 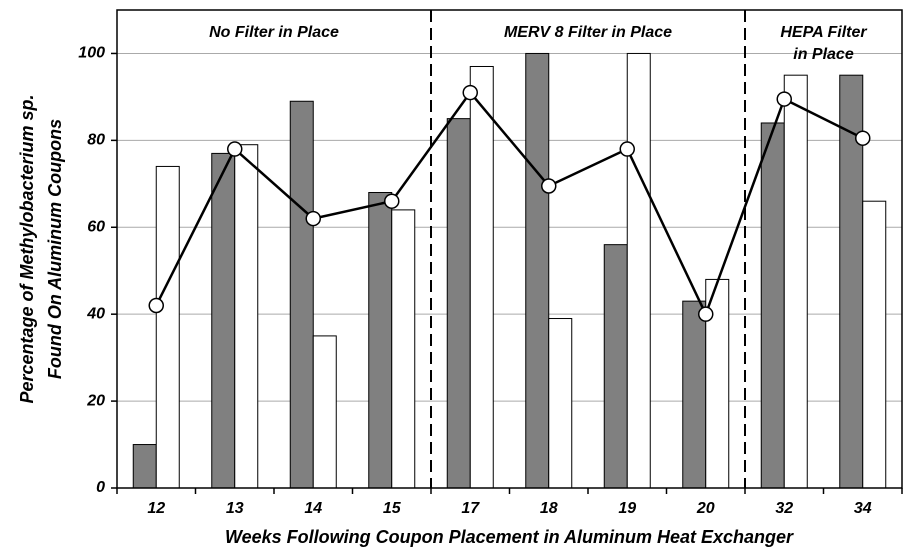 I want to click on y-tick-label: 60, so click(x=96, y=226).